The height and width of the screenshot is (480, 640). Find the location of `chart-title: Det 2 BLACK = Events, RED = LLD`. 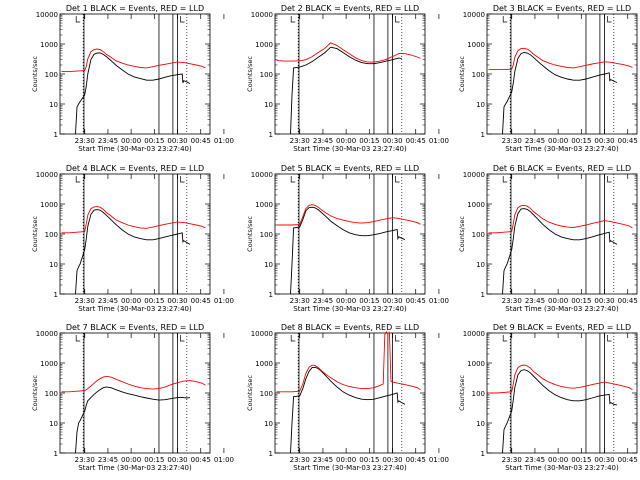

chart-title: Det 2 BLACK = Events, RED = LLD is located at coordinates (350, 8).